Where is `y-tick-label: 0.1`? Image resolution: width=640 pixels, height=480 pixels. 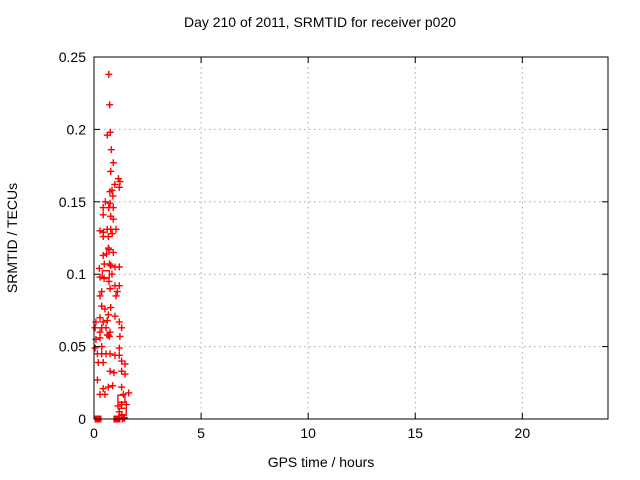
y-tick-label: 0.1 is located at coordinates (77, 274).